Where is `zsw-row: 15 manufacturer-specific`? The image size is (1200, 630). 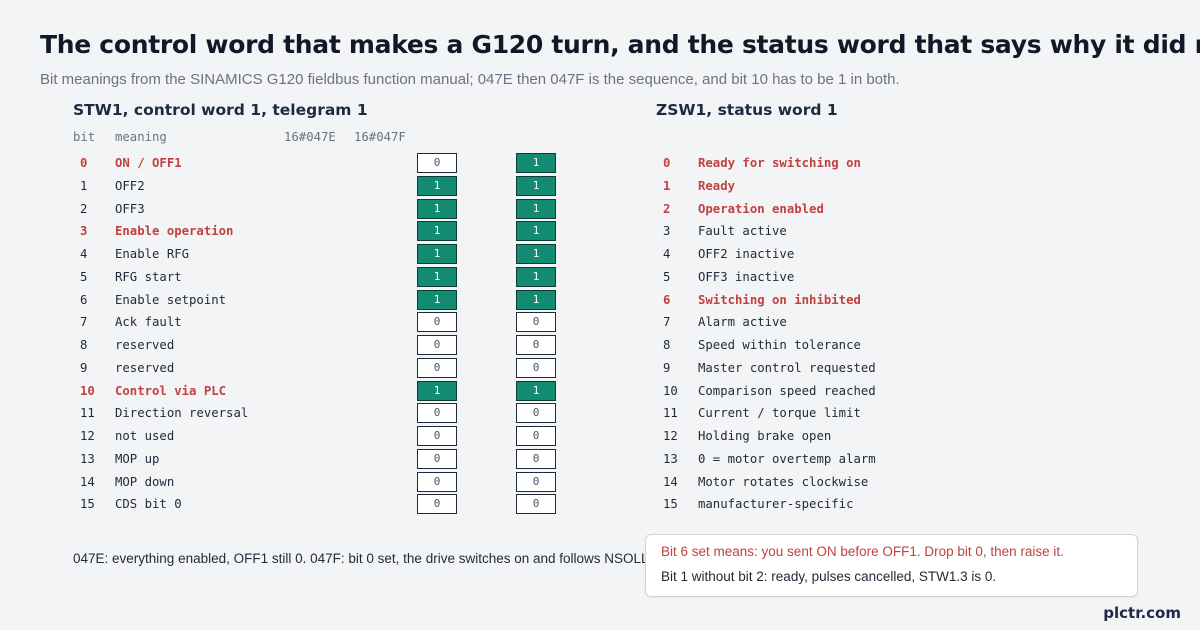 zsw-row: 15 manufacturer-specific is located at coordinates (600, 505).